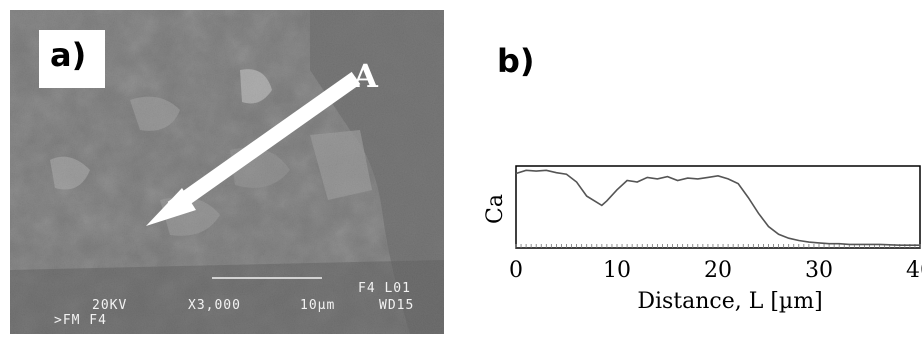  Describe the element at coordinates (171, 207) in the screenshot. I see `arrowhead-icon` at that location.